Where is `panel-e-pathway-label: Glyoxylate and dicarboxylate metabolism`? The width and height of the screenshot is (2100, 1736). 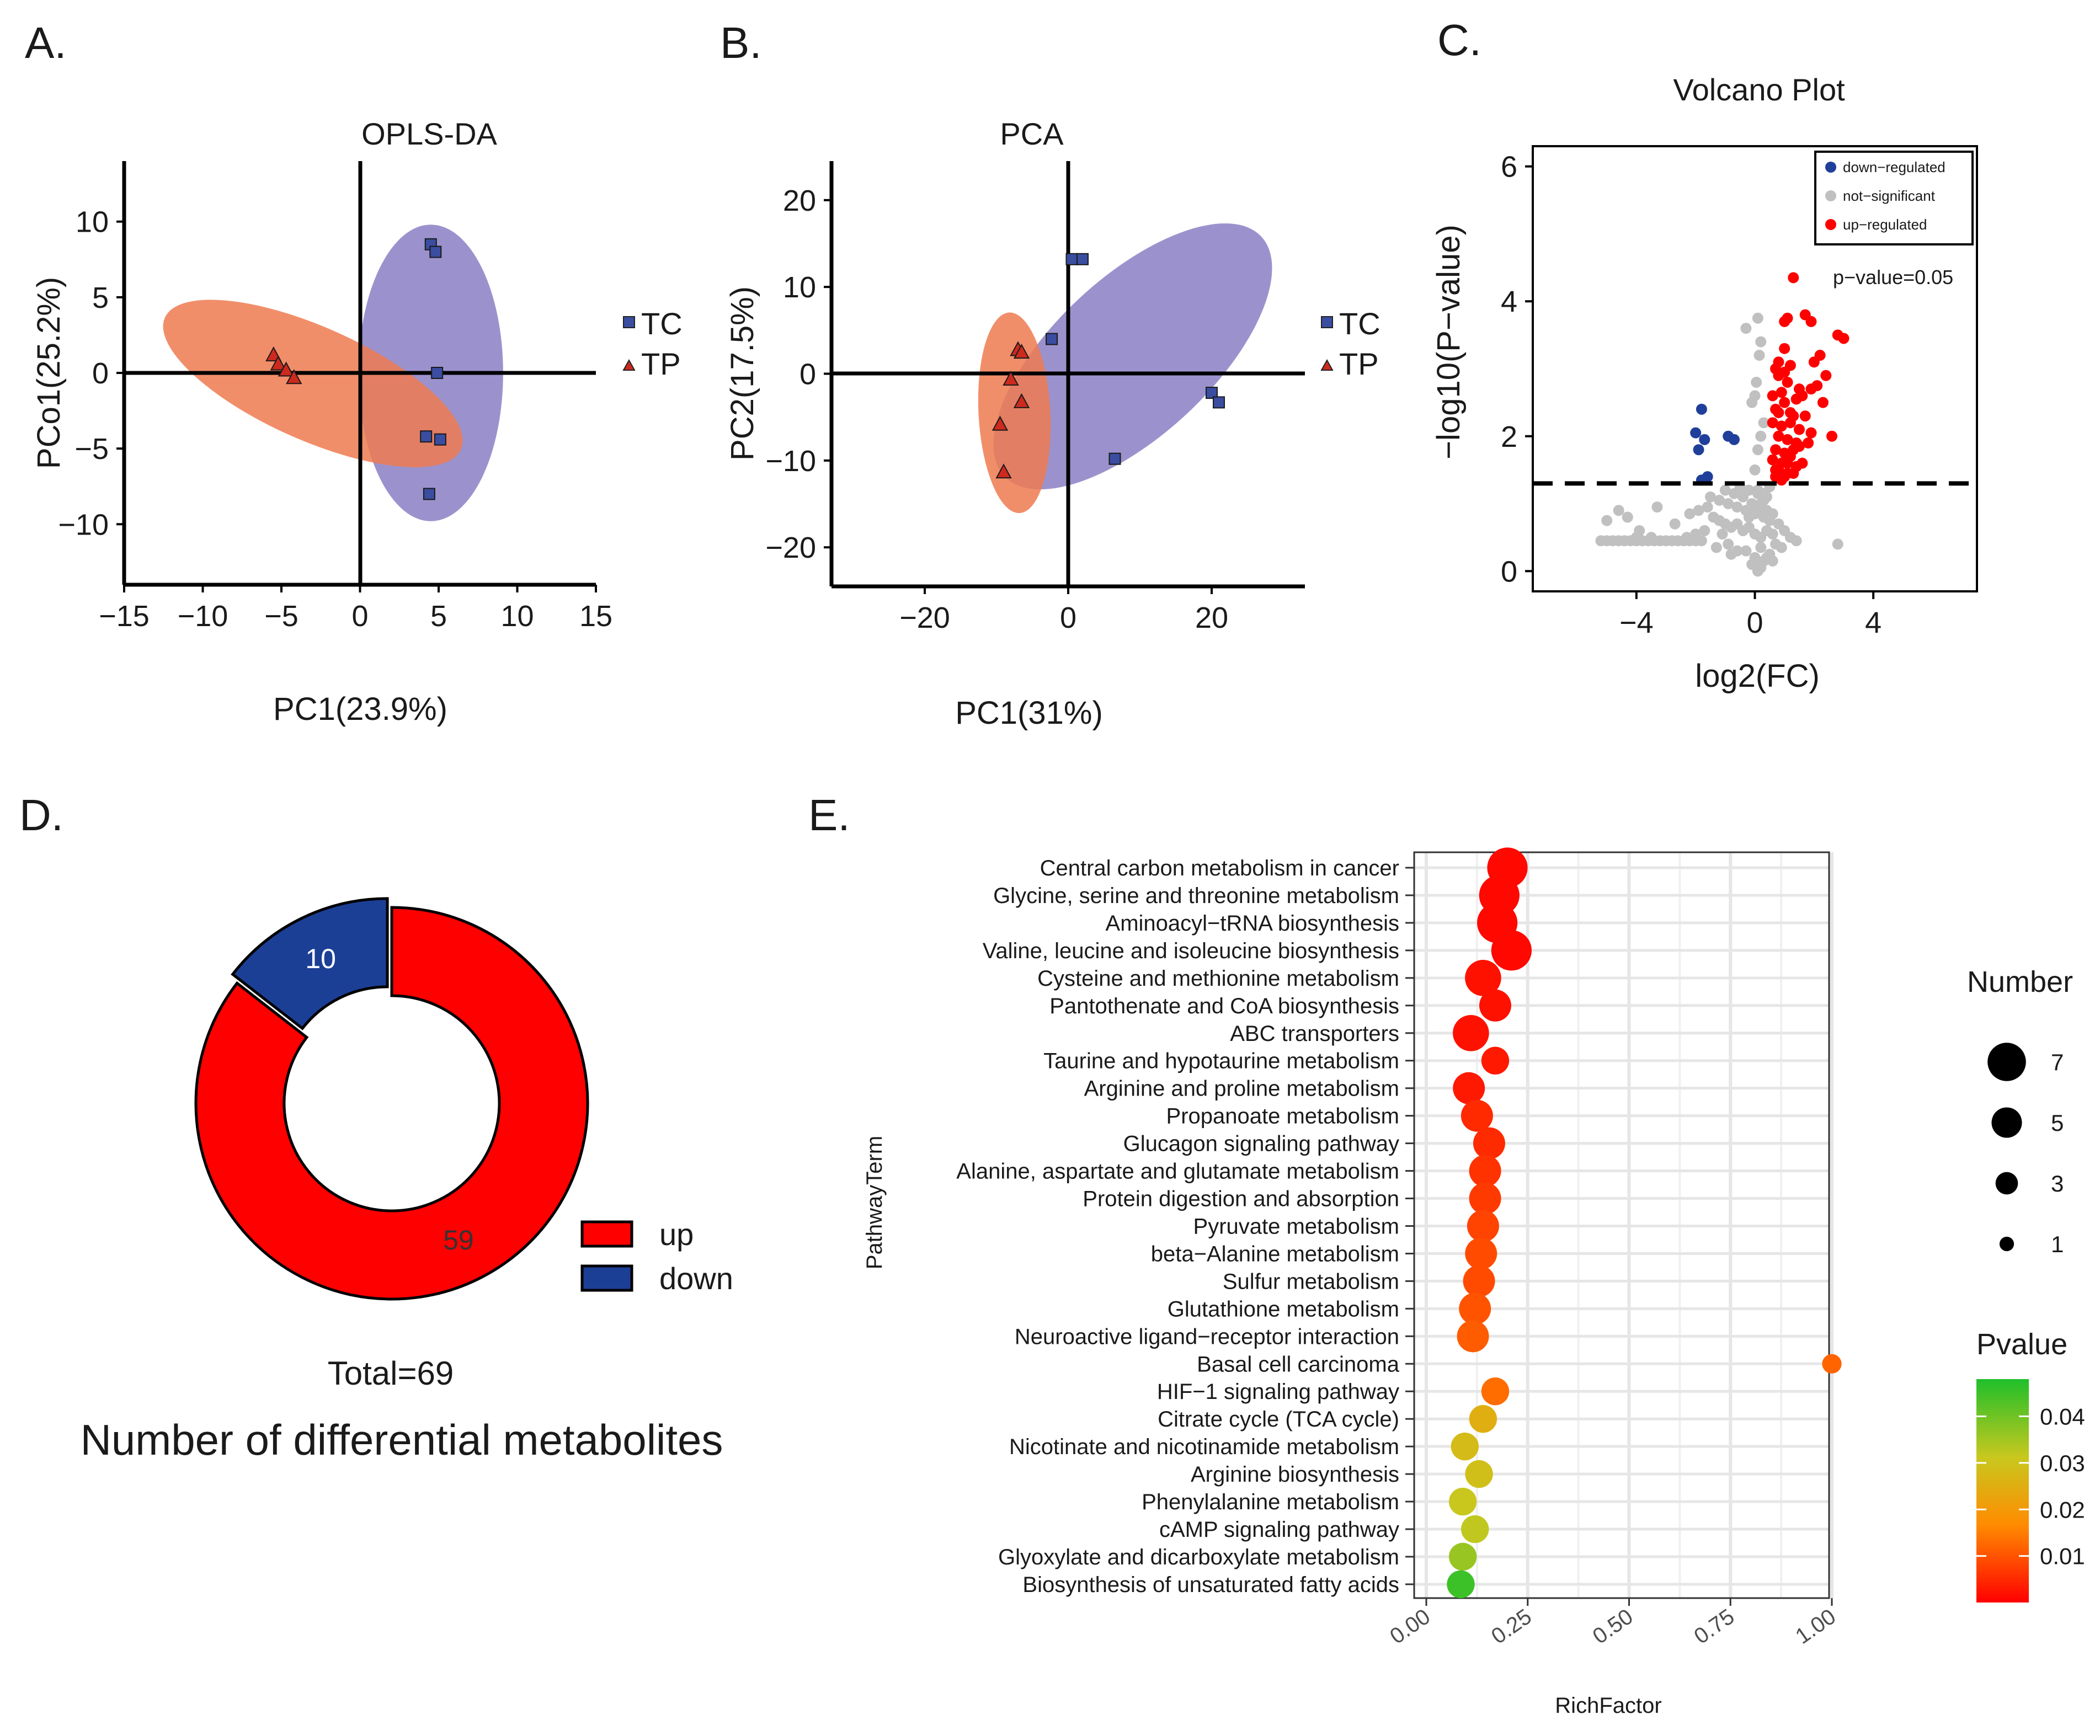 panel-e-pathway-label: Glyoxylate and dicarboxylate metabolism is located at coordinates (1198, 1557).